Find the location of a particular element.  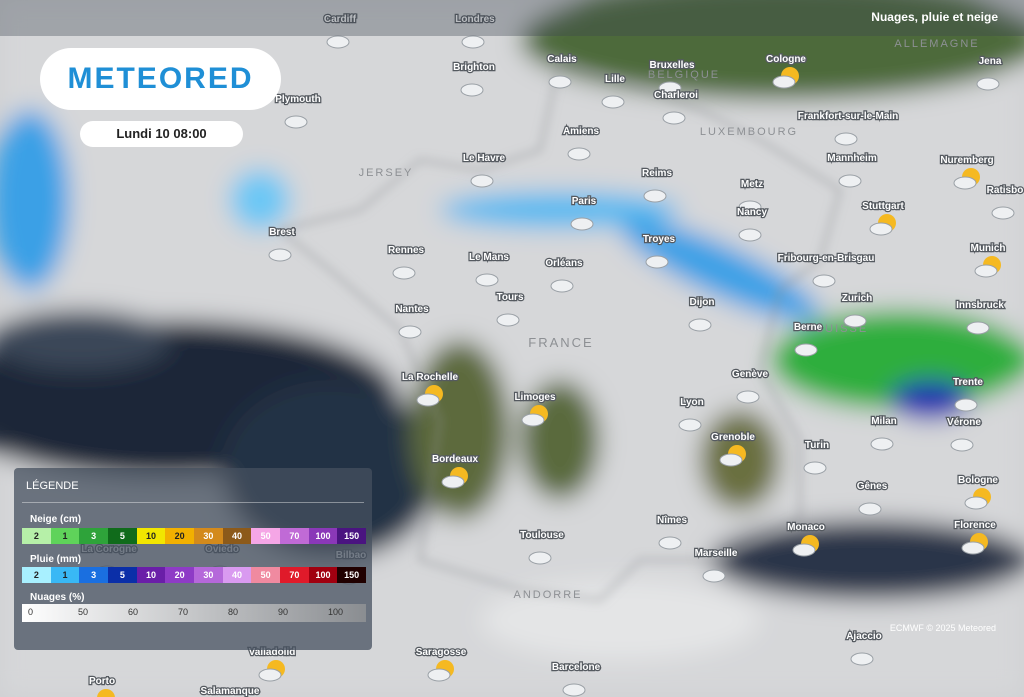

city: Jena is located at coordinates (989, 73).